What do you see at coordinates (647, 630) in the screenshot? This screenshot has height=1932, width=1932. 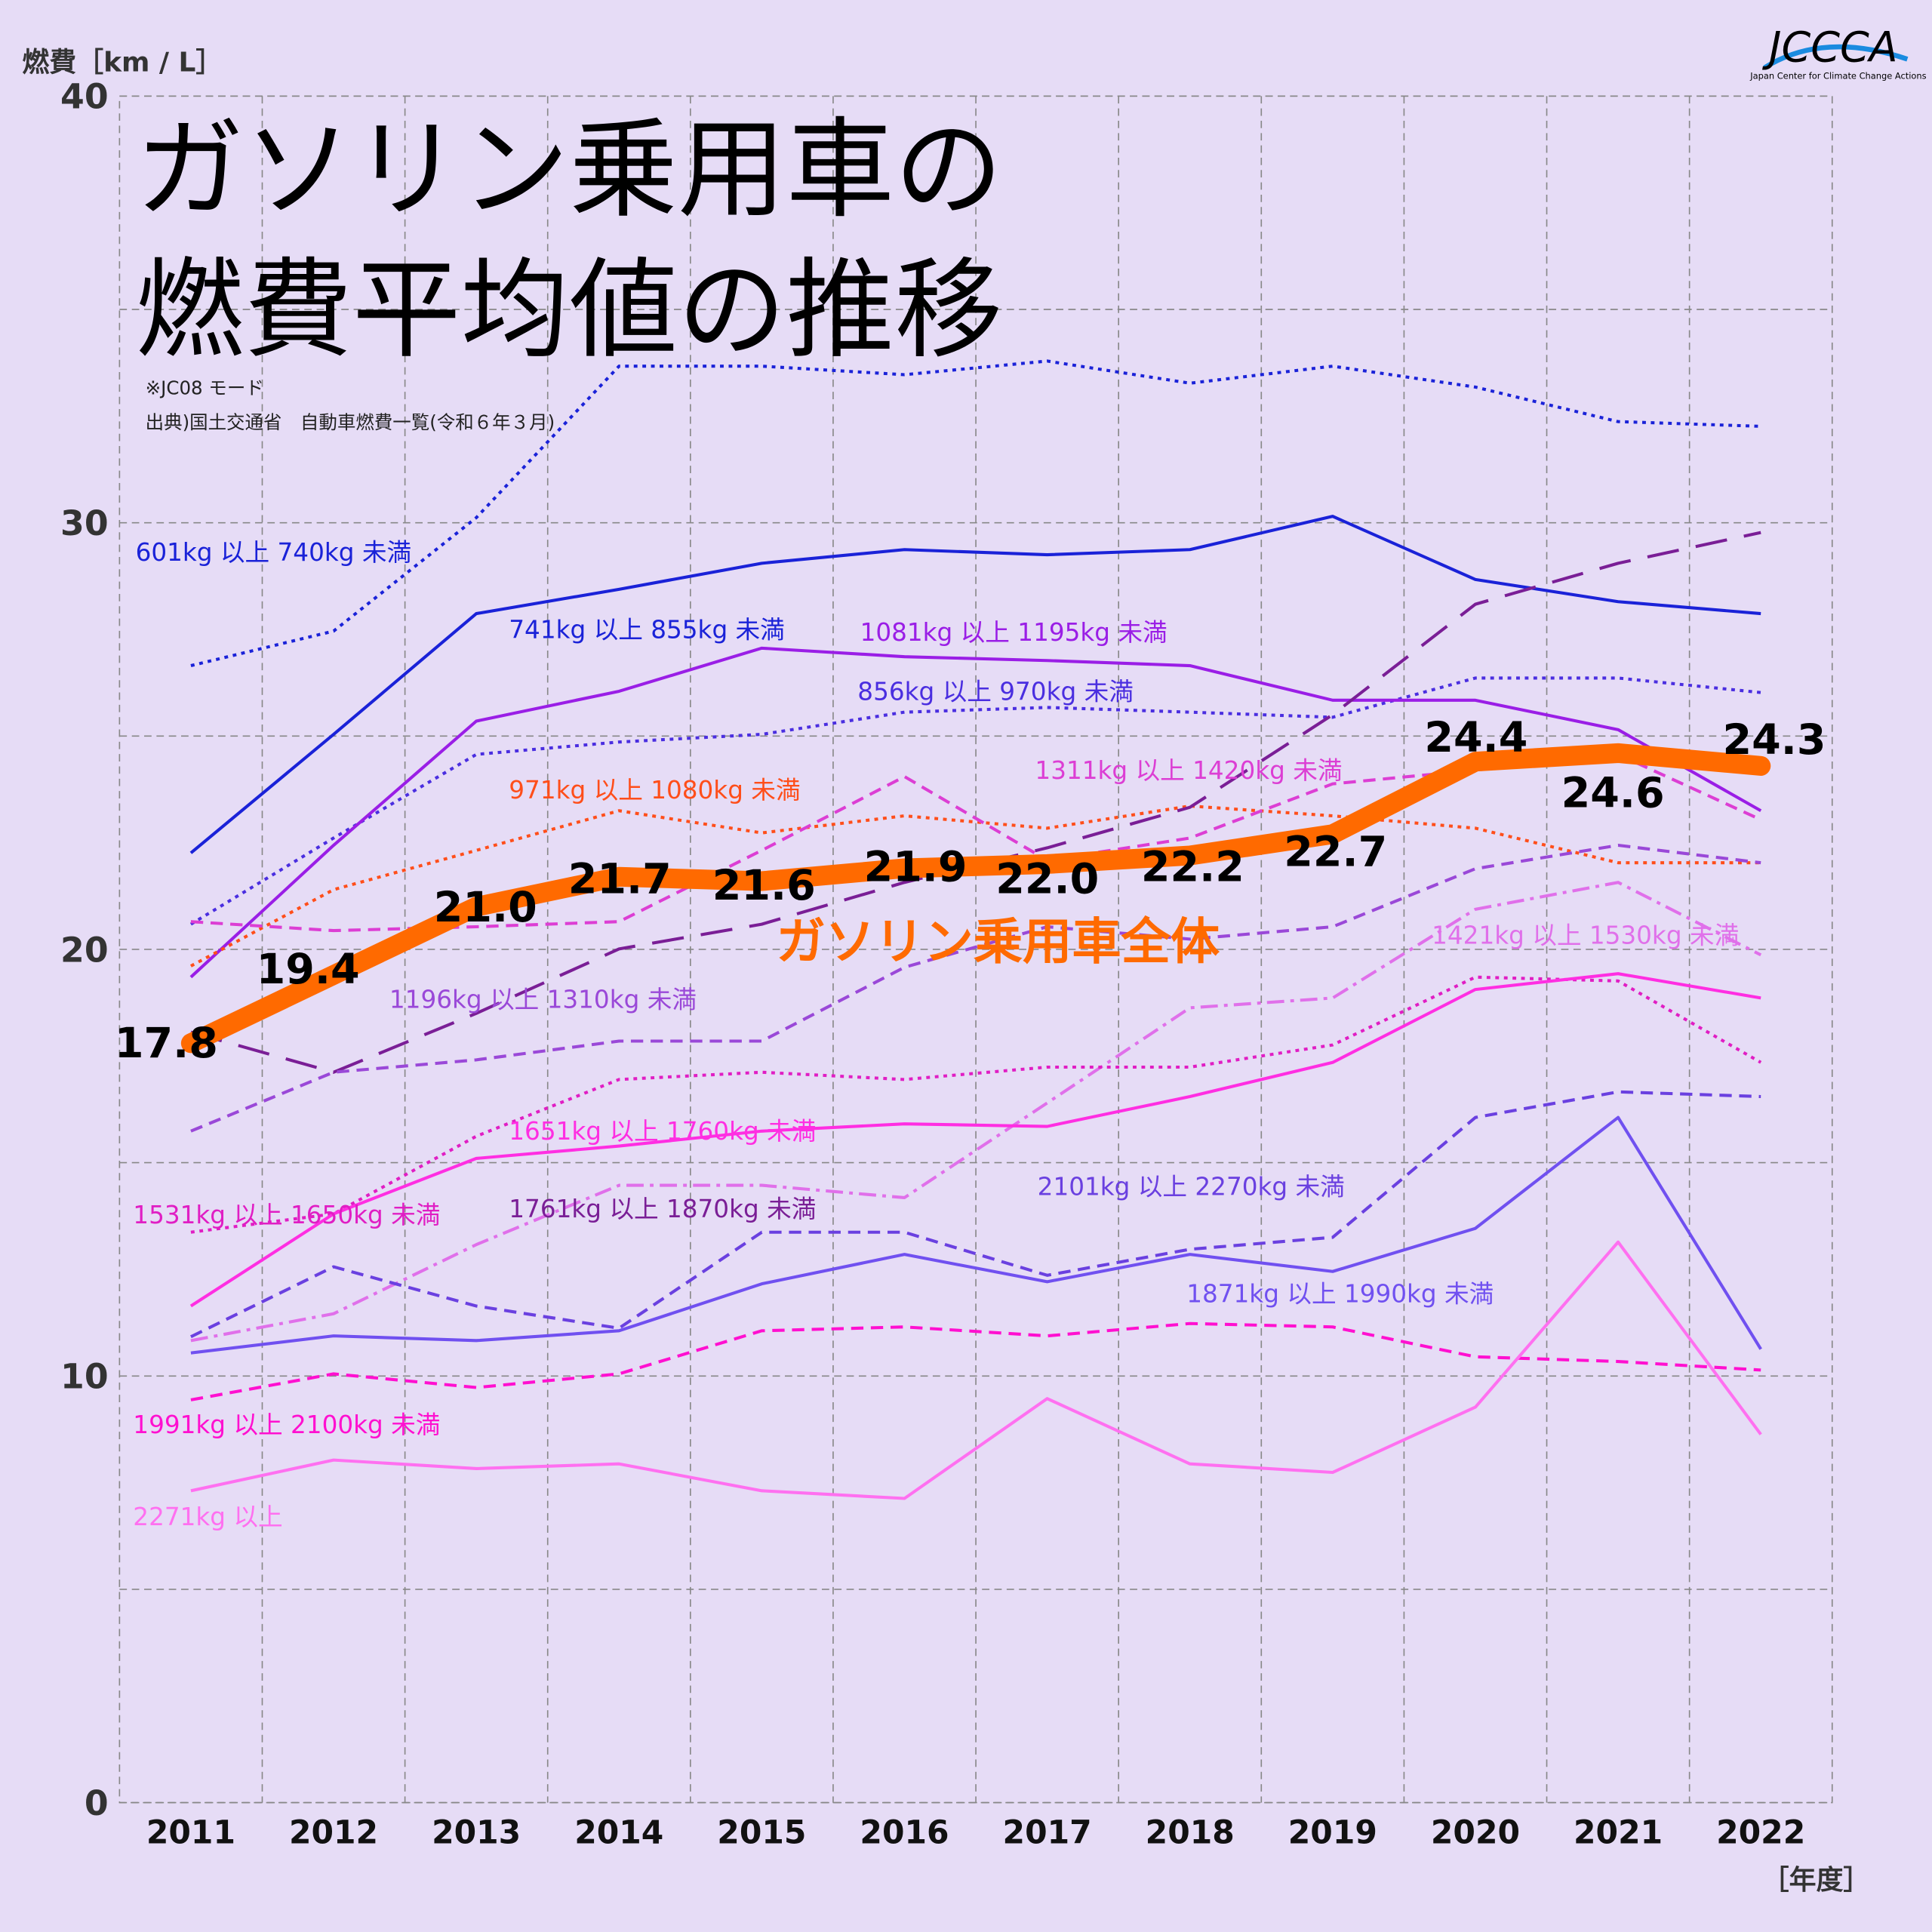 I see `series-label: 741kg 以上 855kg 未満` at bounding box center [647, 630].